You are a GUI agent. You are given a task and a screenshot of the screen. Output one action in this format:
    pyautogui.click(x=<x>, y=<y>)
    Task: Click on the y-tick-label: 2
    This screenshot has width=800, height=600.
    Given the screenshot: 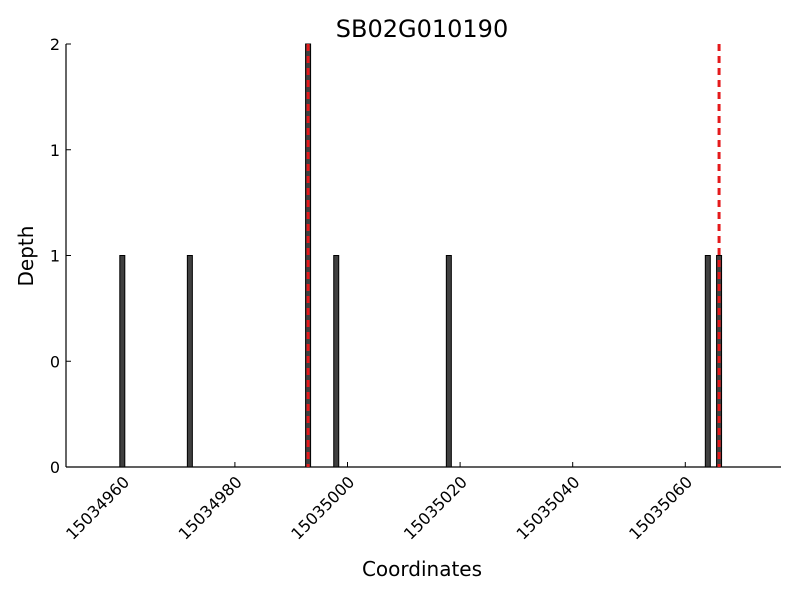 What is the action you would take?
    pyautogui.click(x=55, y=44)
    